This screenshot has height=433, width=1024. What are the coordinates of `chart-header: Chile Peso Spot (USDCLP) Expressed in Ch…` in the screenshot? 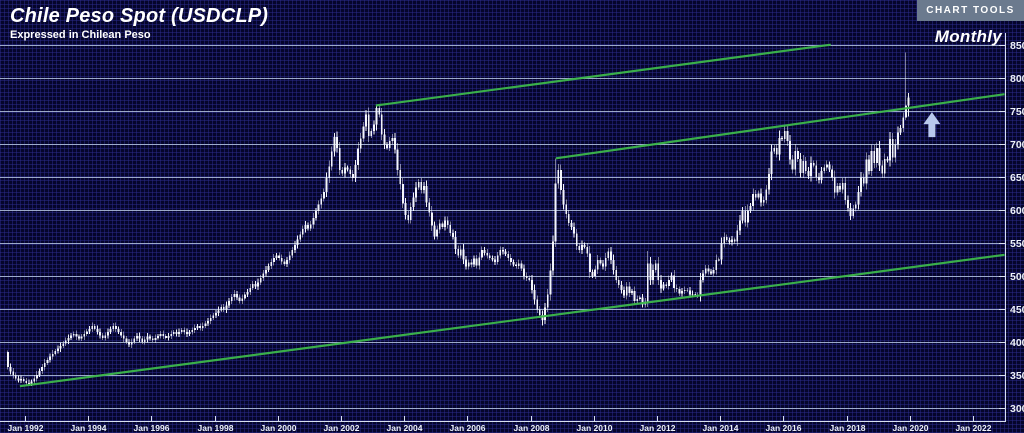 It's located at (139, 23).